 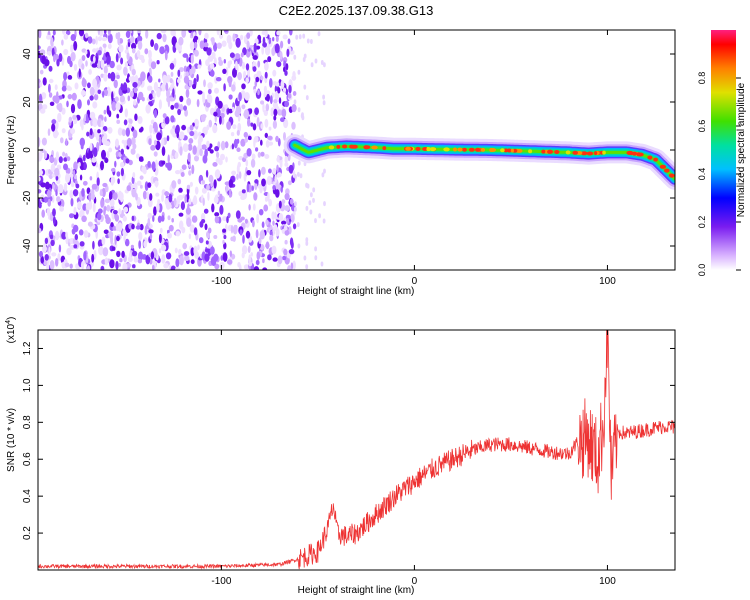 What do you see at coordinates (607, 281) in the screenshot?
I see `spectrogram-x-tick-label: 100` at bounding box center [607, 281].